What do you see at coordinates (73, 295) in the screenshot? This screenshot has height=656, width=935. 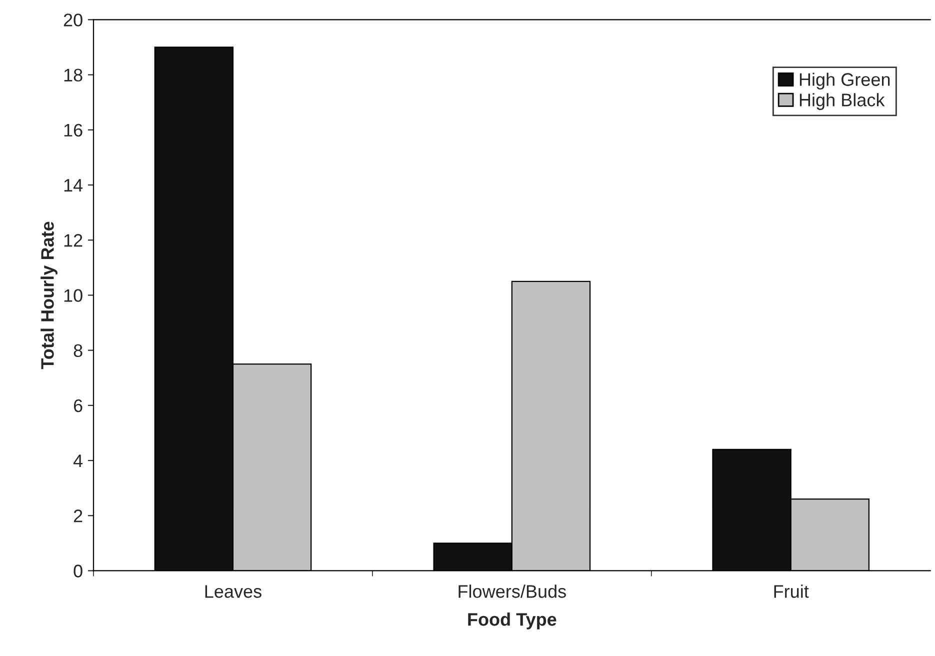 I see `y-tick-label: 10` at bounding box center [73, 295].